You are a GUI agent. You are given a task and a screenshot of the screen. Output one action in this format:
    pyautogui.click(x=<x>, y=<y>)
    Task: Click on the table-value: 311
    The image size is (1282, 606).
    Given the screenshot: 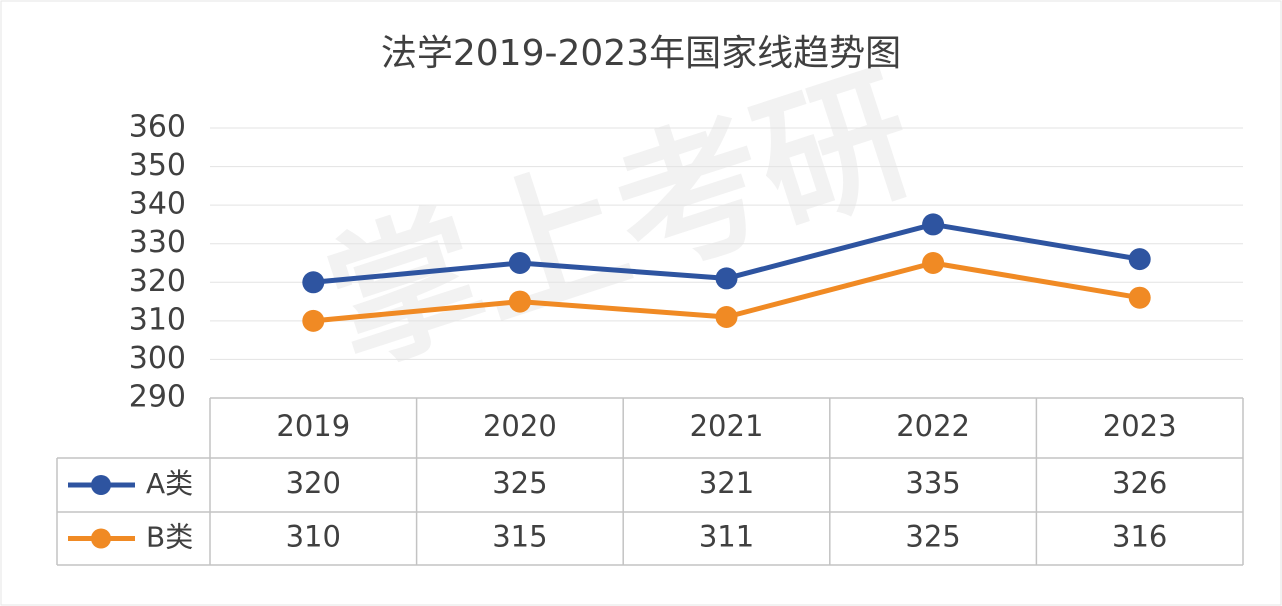 What is the action you would take?
    pyautogui.click(x=726, y=537)
    